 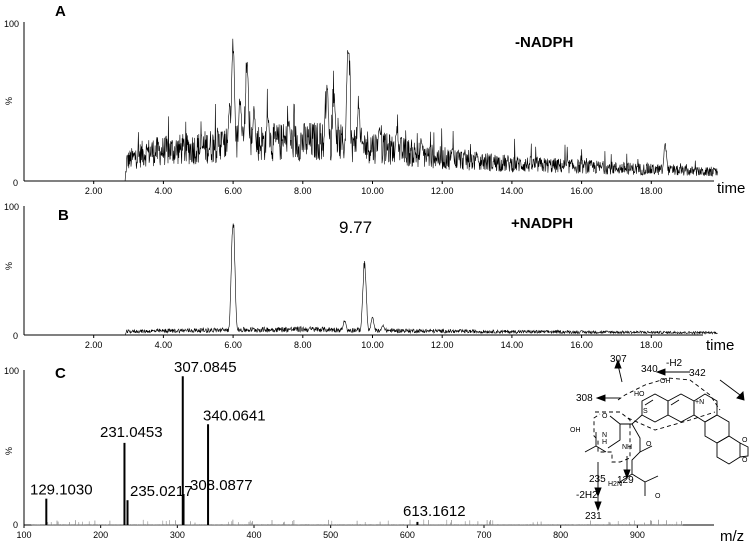 What do you see at coordinates (355, 227) in the screenshot?
I see `panel-b-peak-annotation: 9.77` at bounding box center [355, 227].